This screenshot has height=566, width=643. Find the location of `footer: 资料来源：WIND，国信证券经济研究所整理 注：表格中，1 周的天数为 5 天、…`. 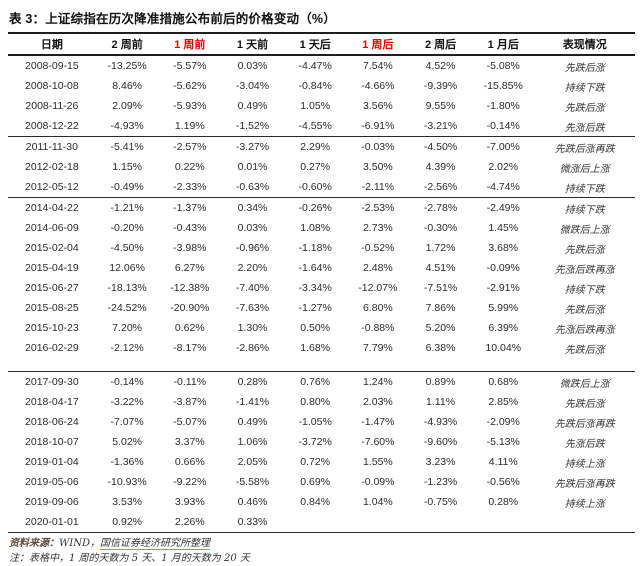

footer: 资料来源：WIND，国信证券经济研究所整理 注：表格中，1 周的天数为 5 天、… is located at coordinates (321, 549).